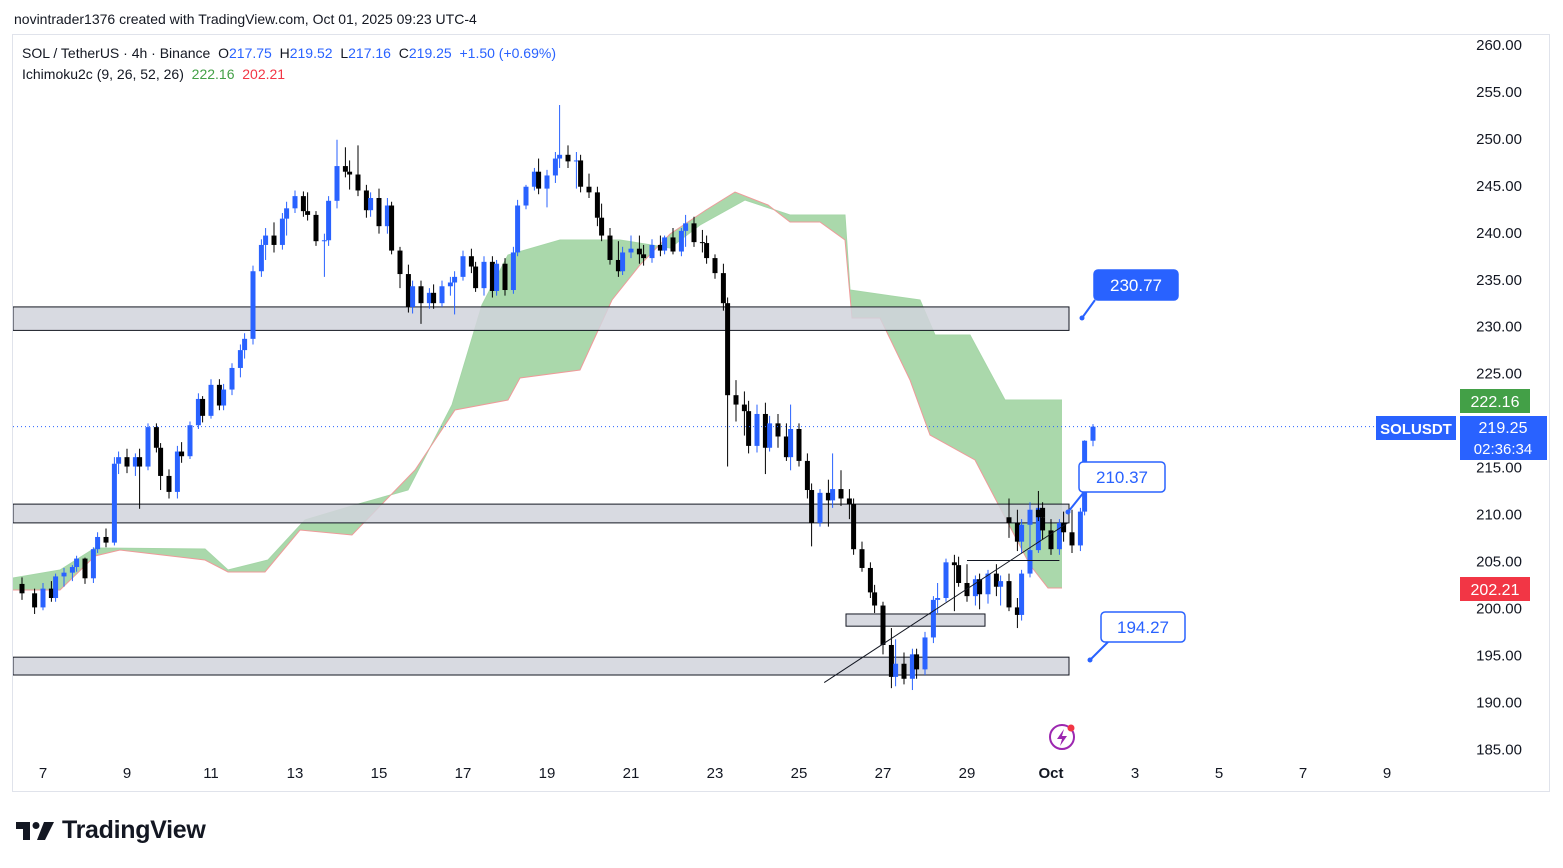 This screenshot has width=1563, height=868. I want to click on tradingview-logo: TradingView, so click(111, 830).